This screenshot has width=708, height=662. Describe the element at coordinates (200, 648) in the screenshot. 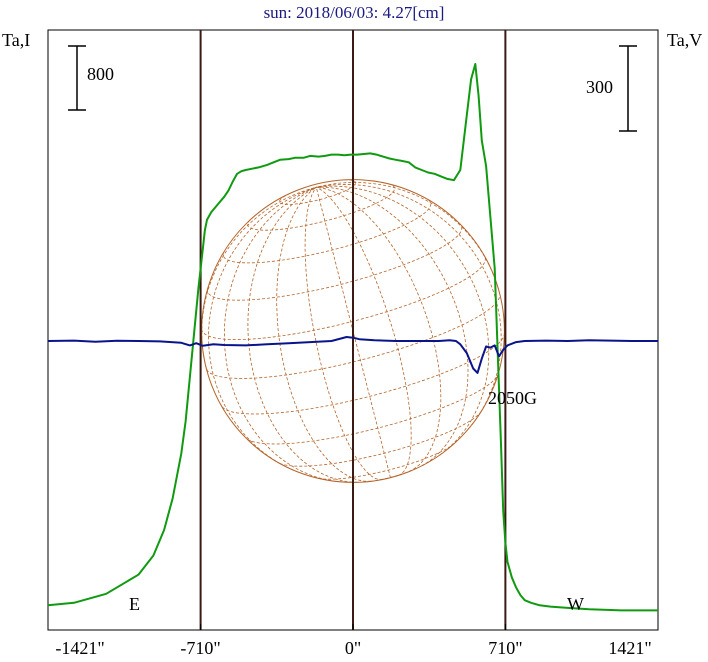

I see `x-tick-label: -710"` at that location.